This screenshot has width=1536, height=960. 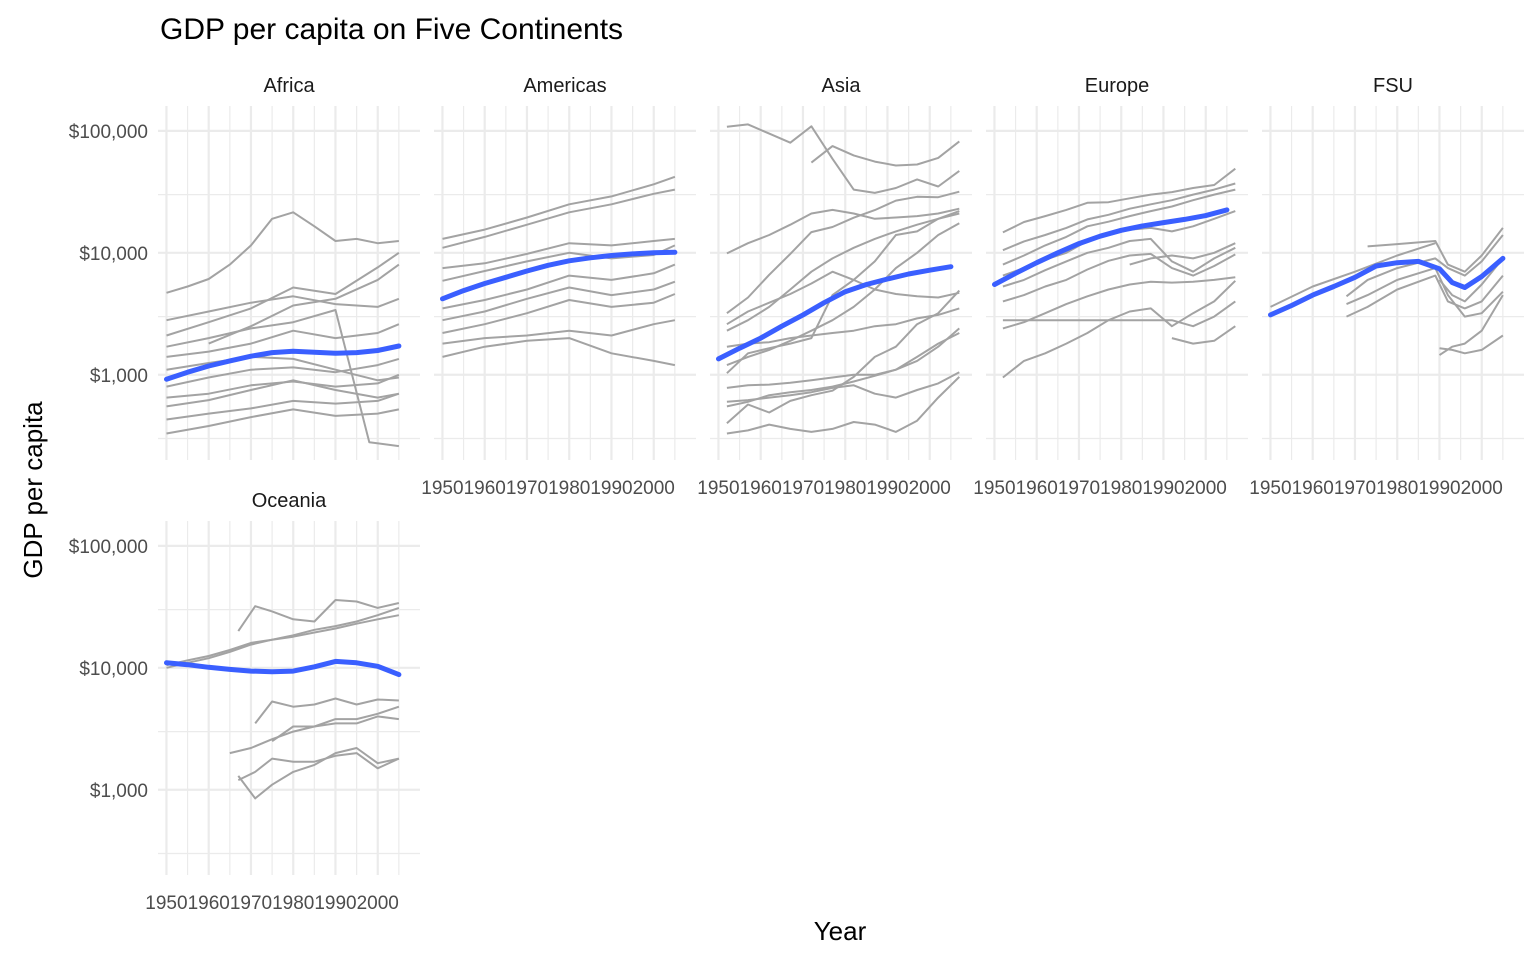 What do you see at coordinates (1393, 86) in the screenshot?
I see `facet-strip-label: FSU` at bounding box center [1393, 86].